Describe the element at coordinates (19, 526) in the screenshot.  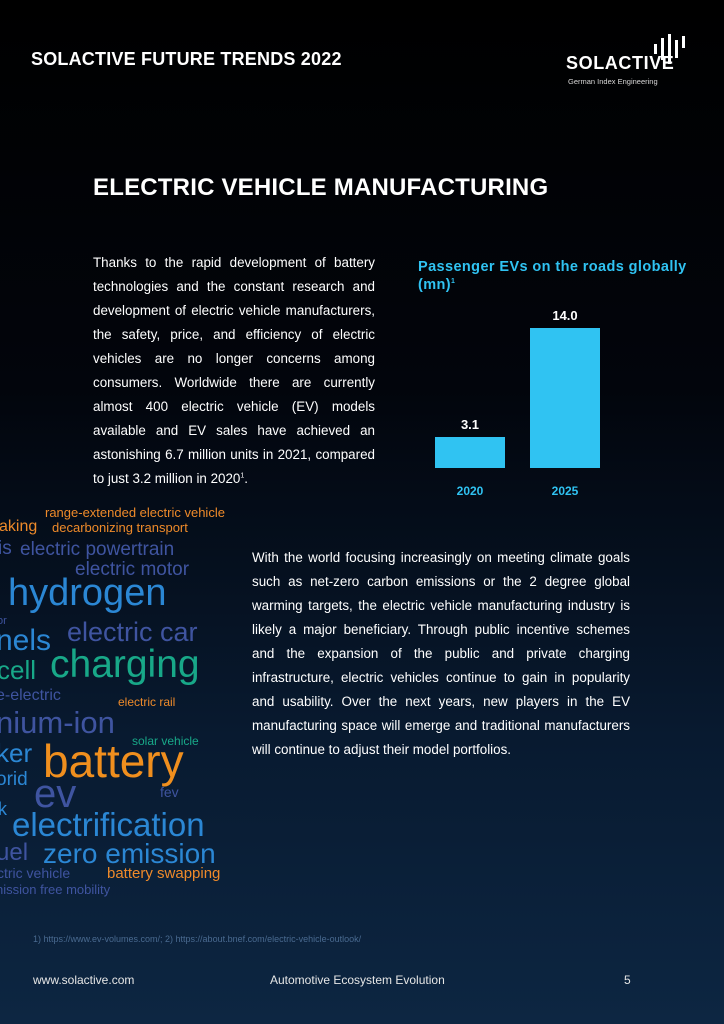
I see `word-cloud-term: aking` at that location.